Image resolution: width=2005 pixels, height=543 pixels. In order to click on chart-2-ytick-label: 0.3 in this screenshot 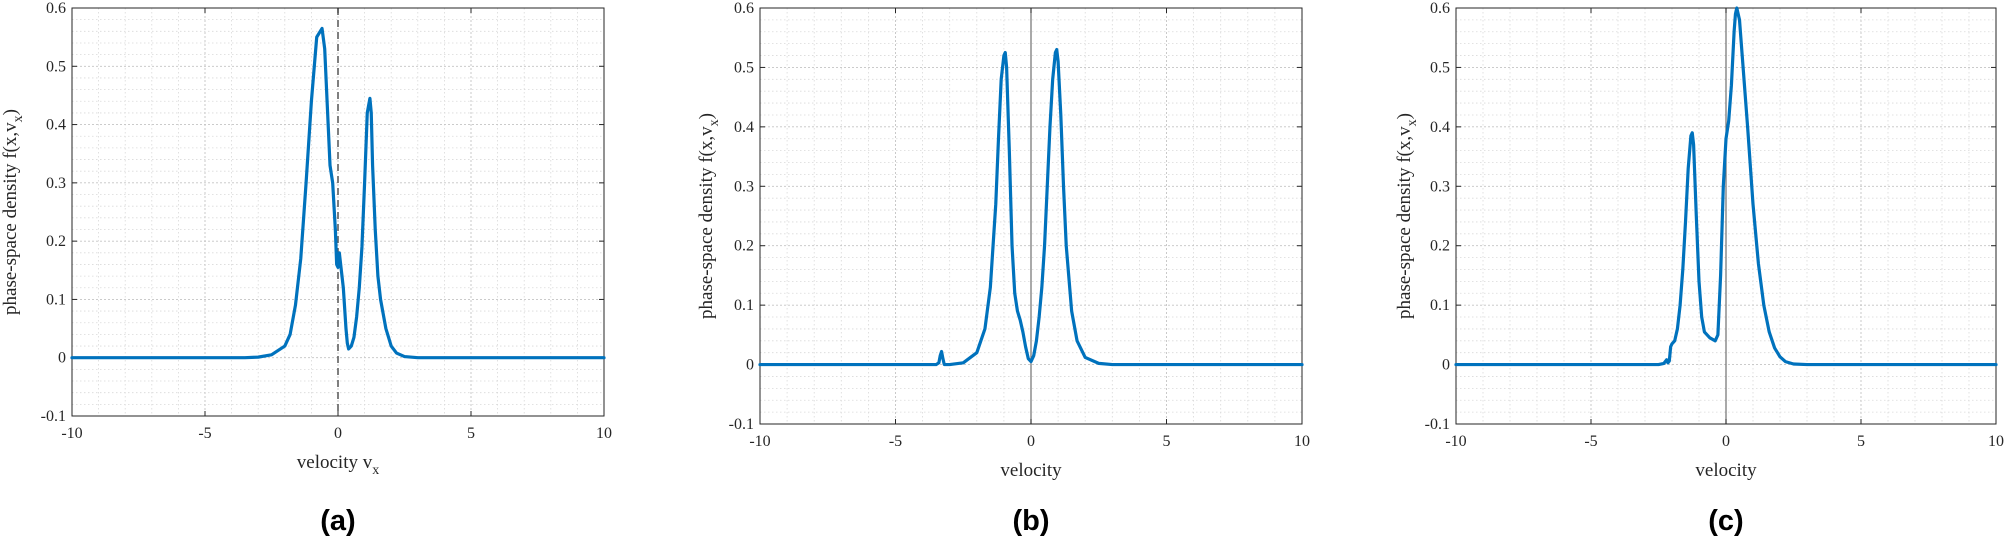, I will do `click(1440, 186)`.